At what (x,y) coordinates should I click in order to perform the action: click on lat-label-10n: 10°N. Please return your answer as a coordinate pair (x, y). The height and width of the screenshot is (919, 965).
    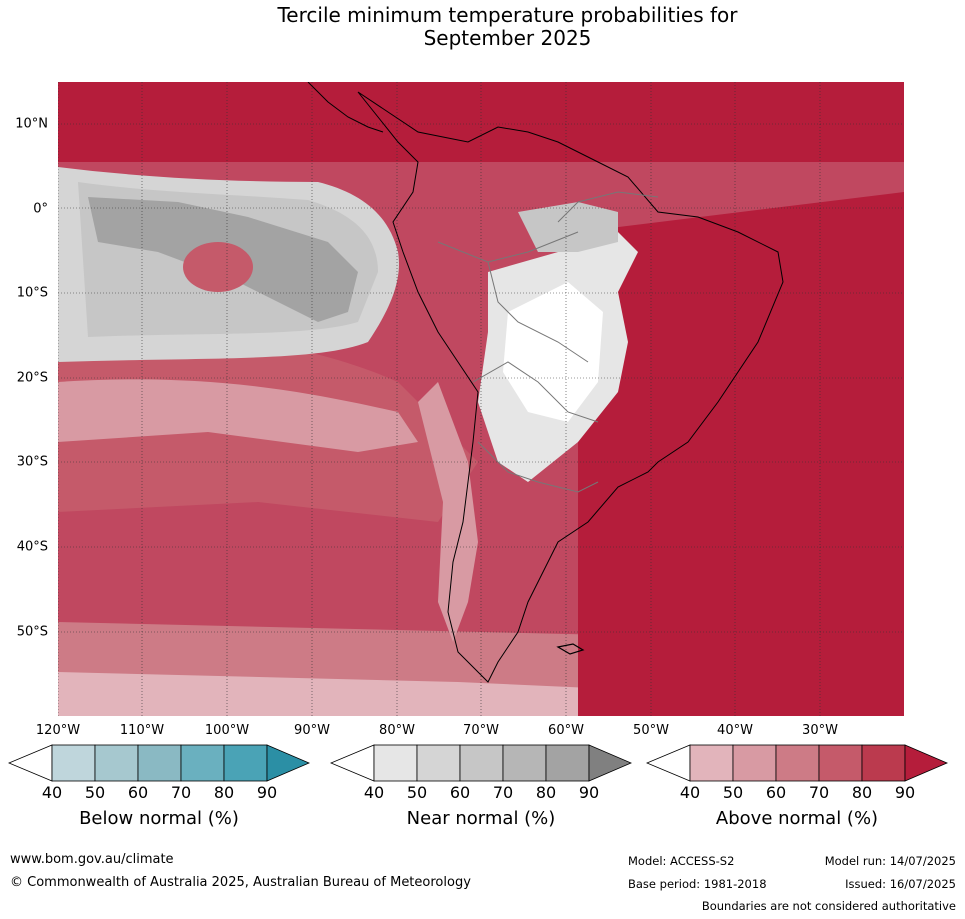
    Looking at the image, I should click on (31, 124).